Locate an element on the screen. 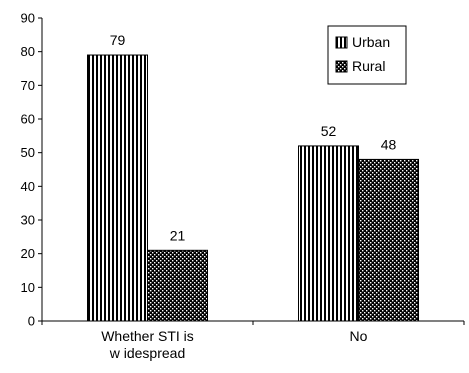 This screenshot has height=373, width=469. y-tick-label: 20 is located at coordinates (28, 253).